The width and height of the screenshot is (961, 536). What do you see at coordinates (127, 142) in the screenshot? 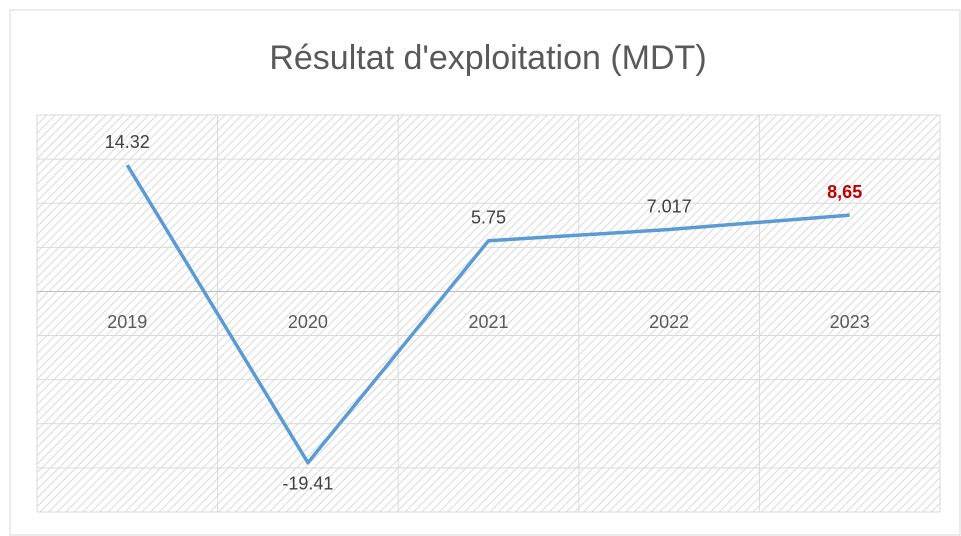
I see `data-label: 14.32` at bounding box center [127, 142].